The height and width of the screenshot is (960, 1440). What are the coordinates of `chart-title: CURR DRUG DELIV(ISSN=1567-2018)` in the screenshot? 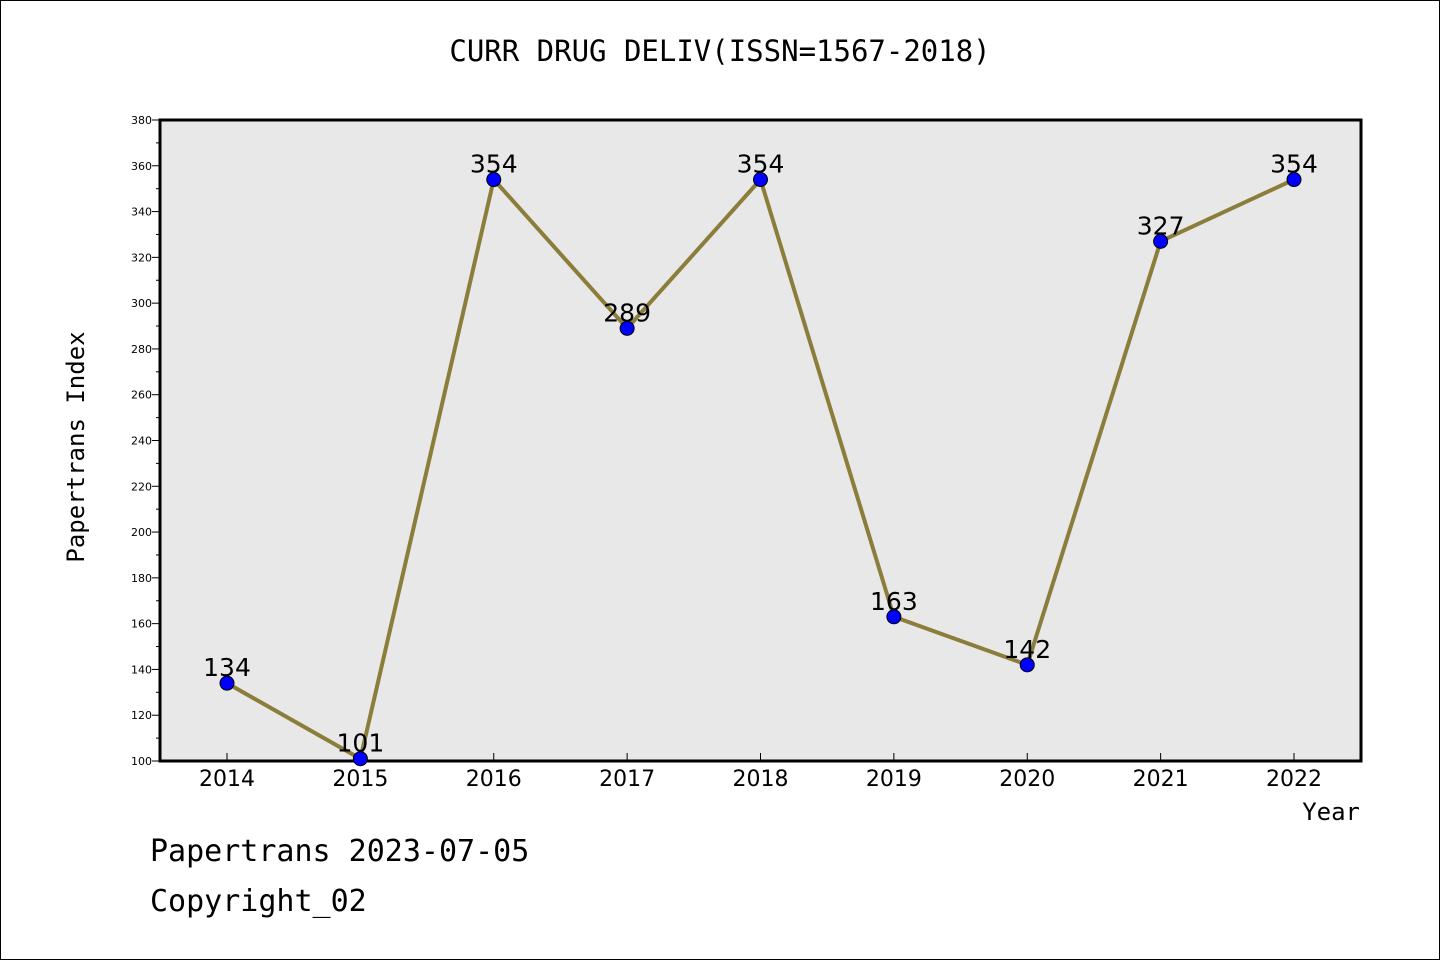 It's located at (720, 51).